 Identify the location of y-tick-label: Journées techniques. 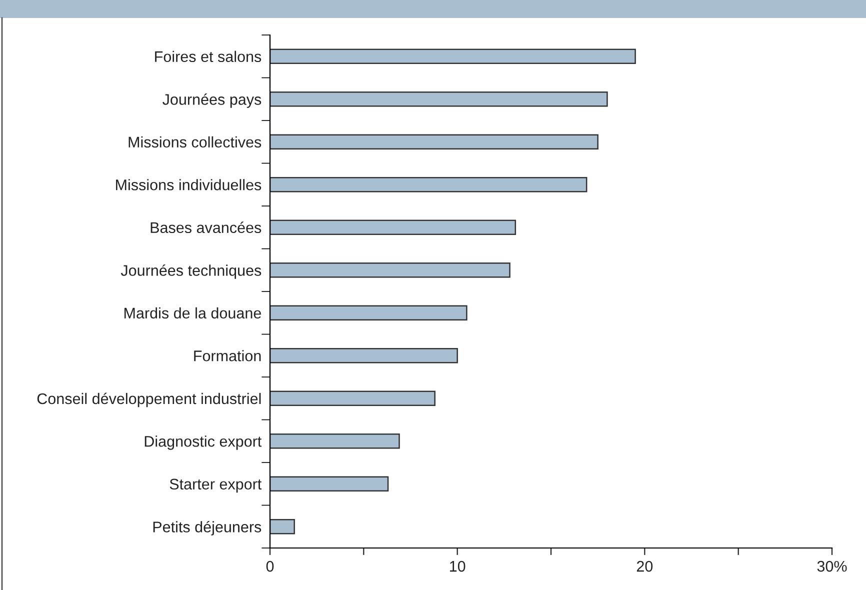
(191, 271).